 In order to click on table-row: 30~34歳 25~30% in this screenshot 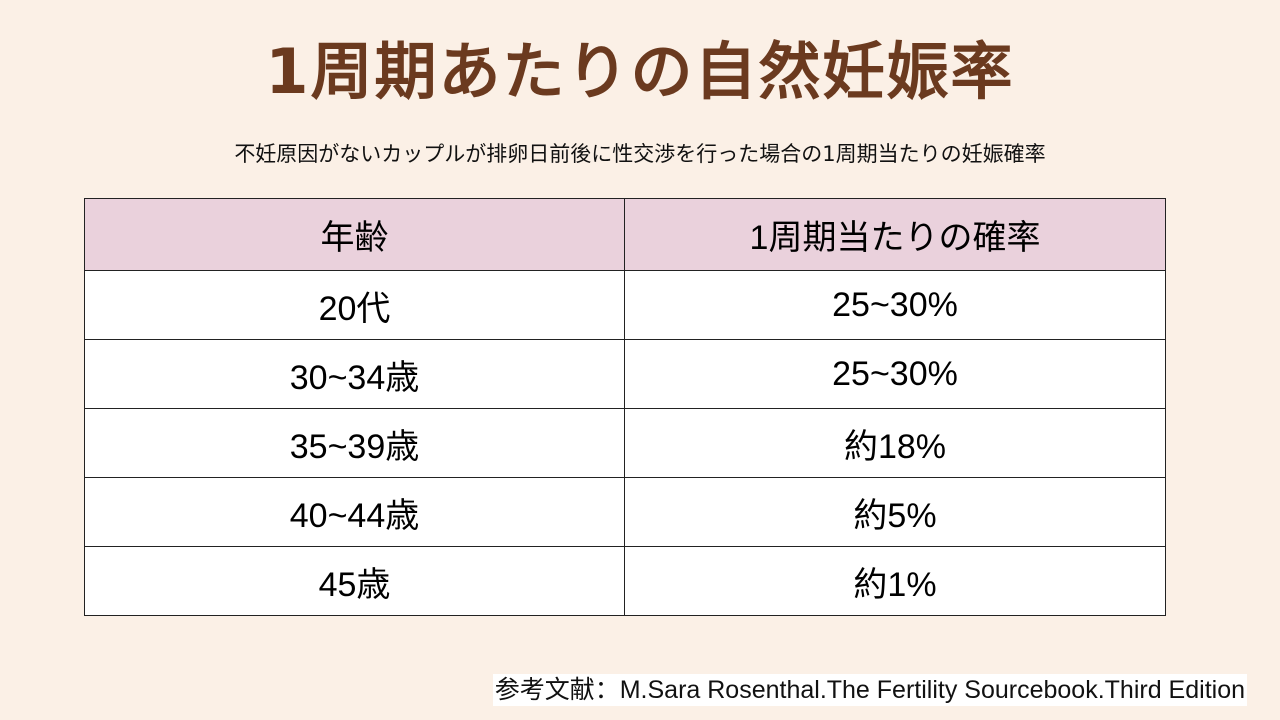, I will do `click(625, 374)`.